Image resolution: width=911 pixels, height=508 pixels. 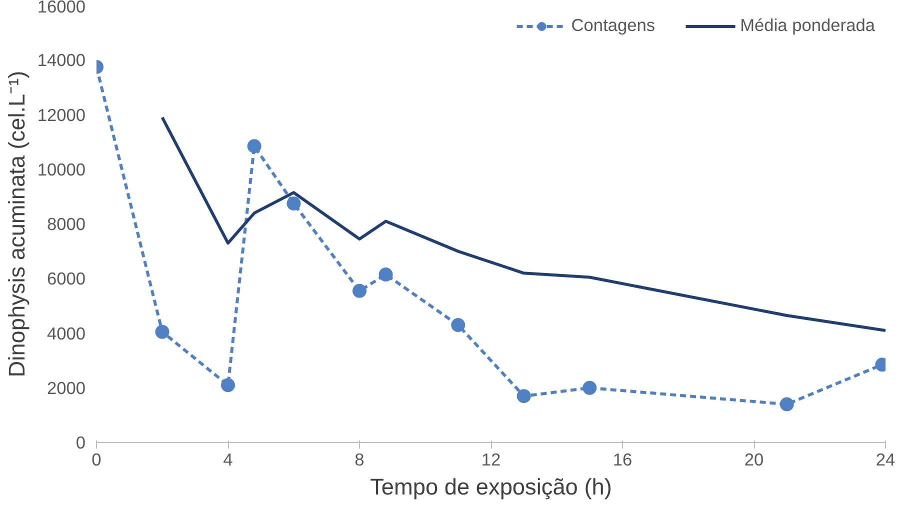 I want to click on x-tick-label: 0, so click(x=97, y=460).